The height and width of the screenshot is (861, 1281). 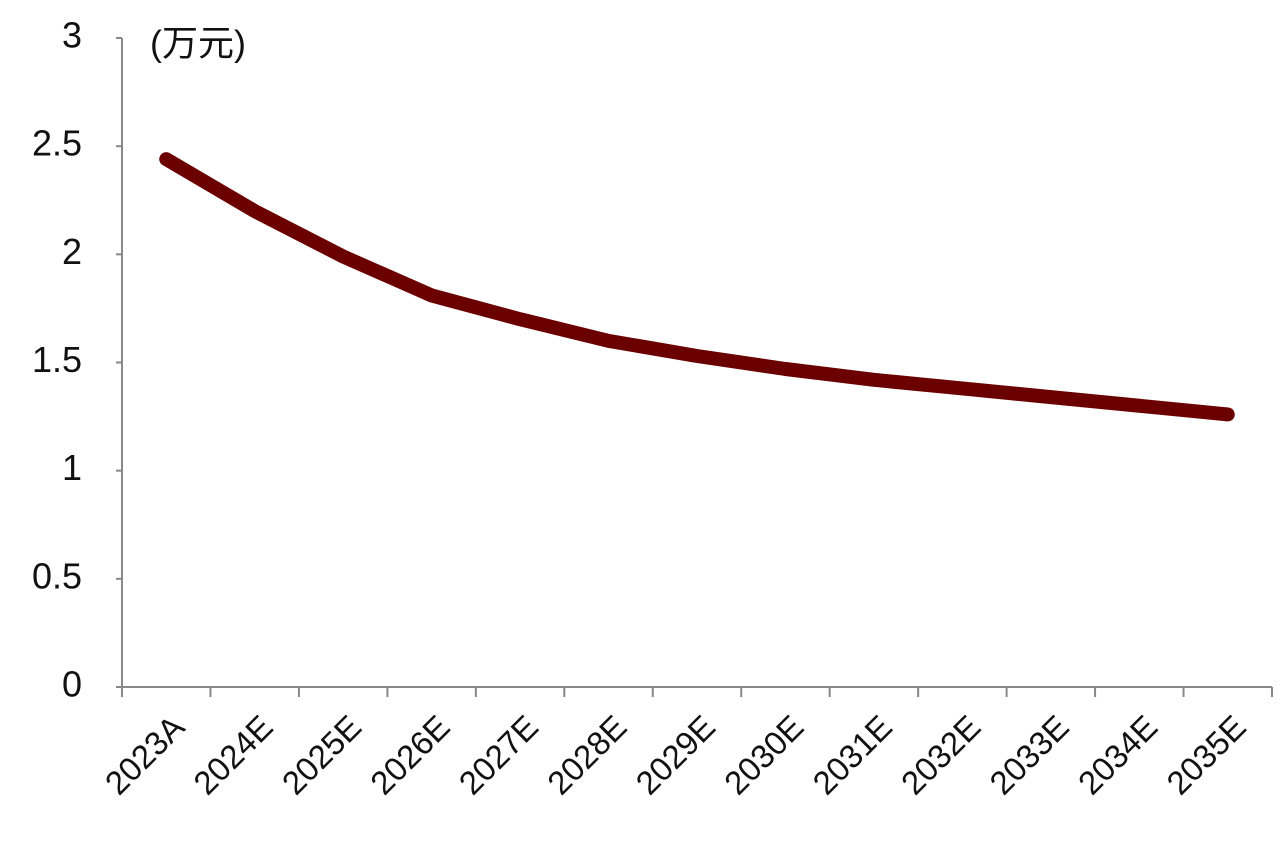 What do you see at coordinates (233, 755) in the screenshot?
I see `x-tick-label: 2024E` at bounding box center [233, 755].